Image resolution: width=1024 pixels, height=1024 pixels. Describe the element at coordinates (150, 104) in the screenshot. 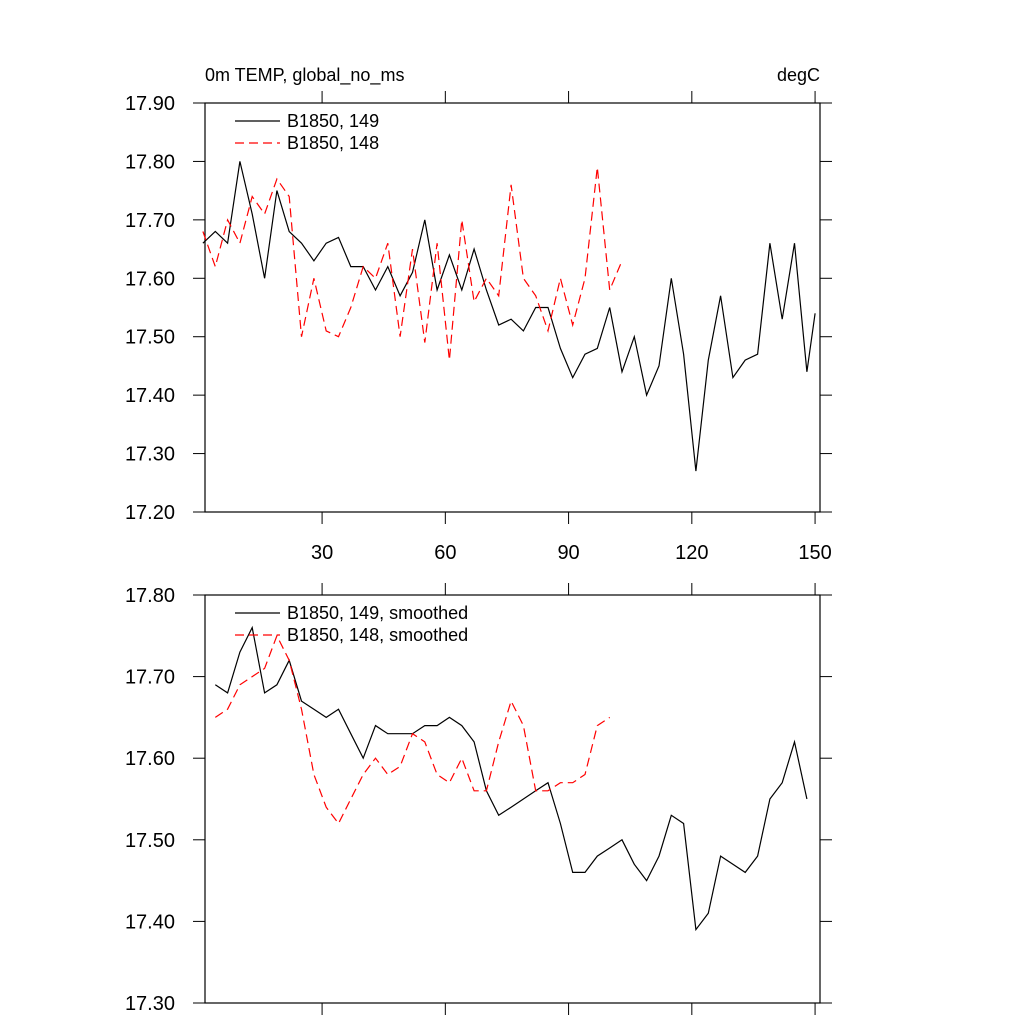

I see `y-tick-label: 17.90` at that location.